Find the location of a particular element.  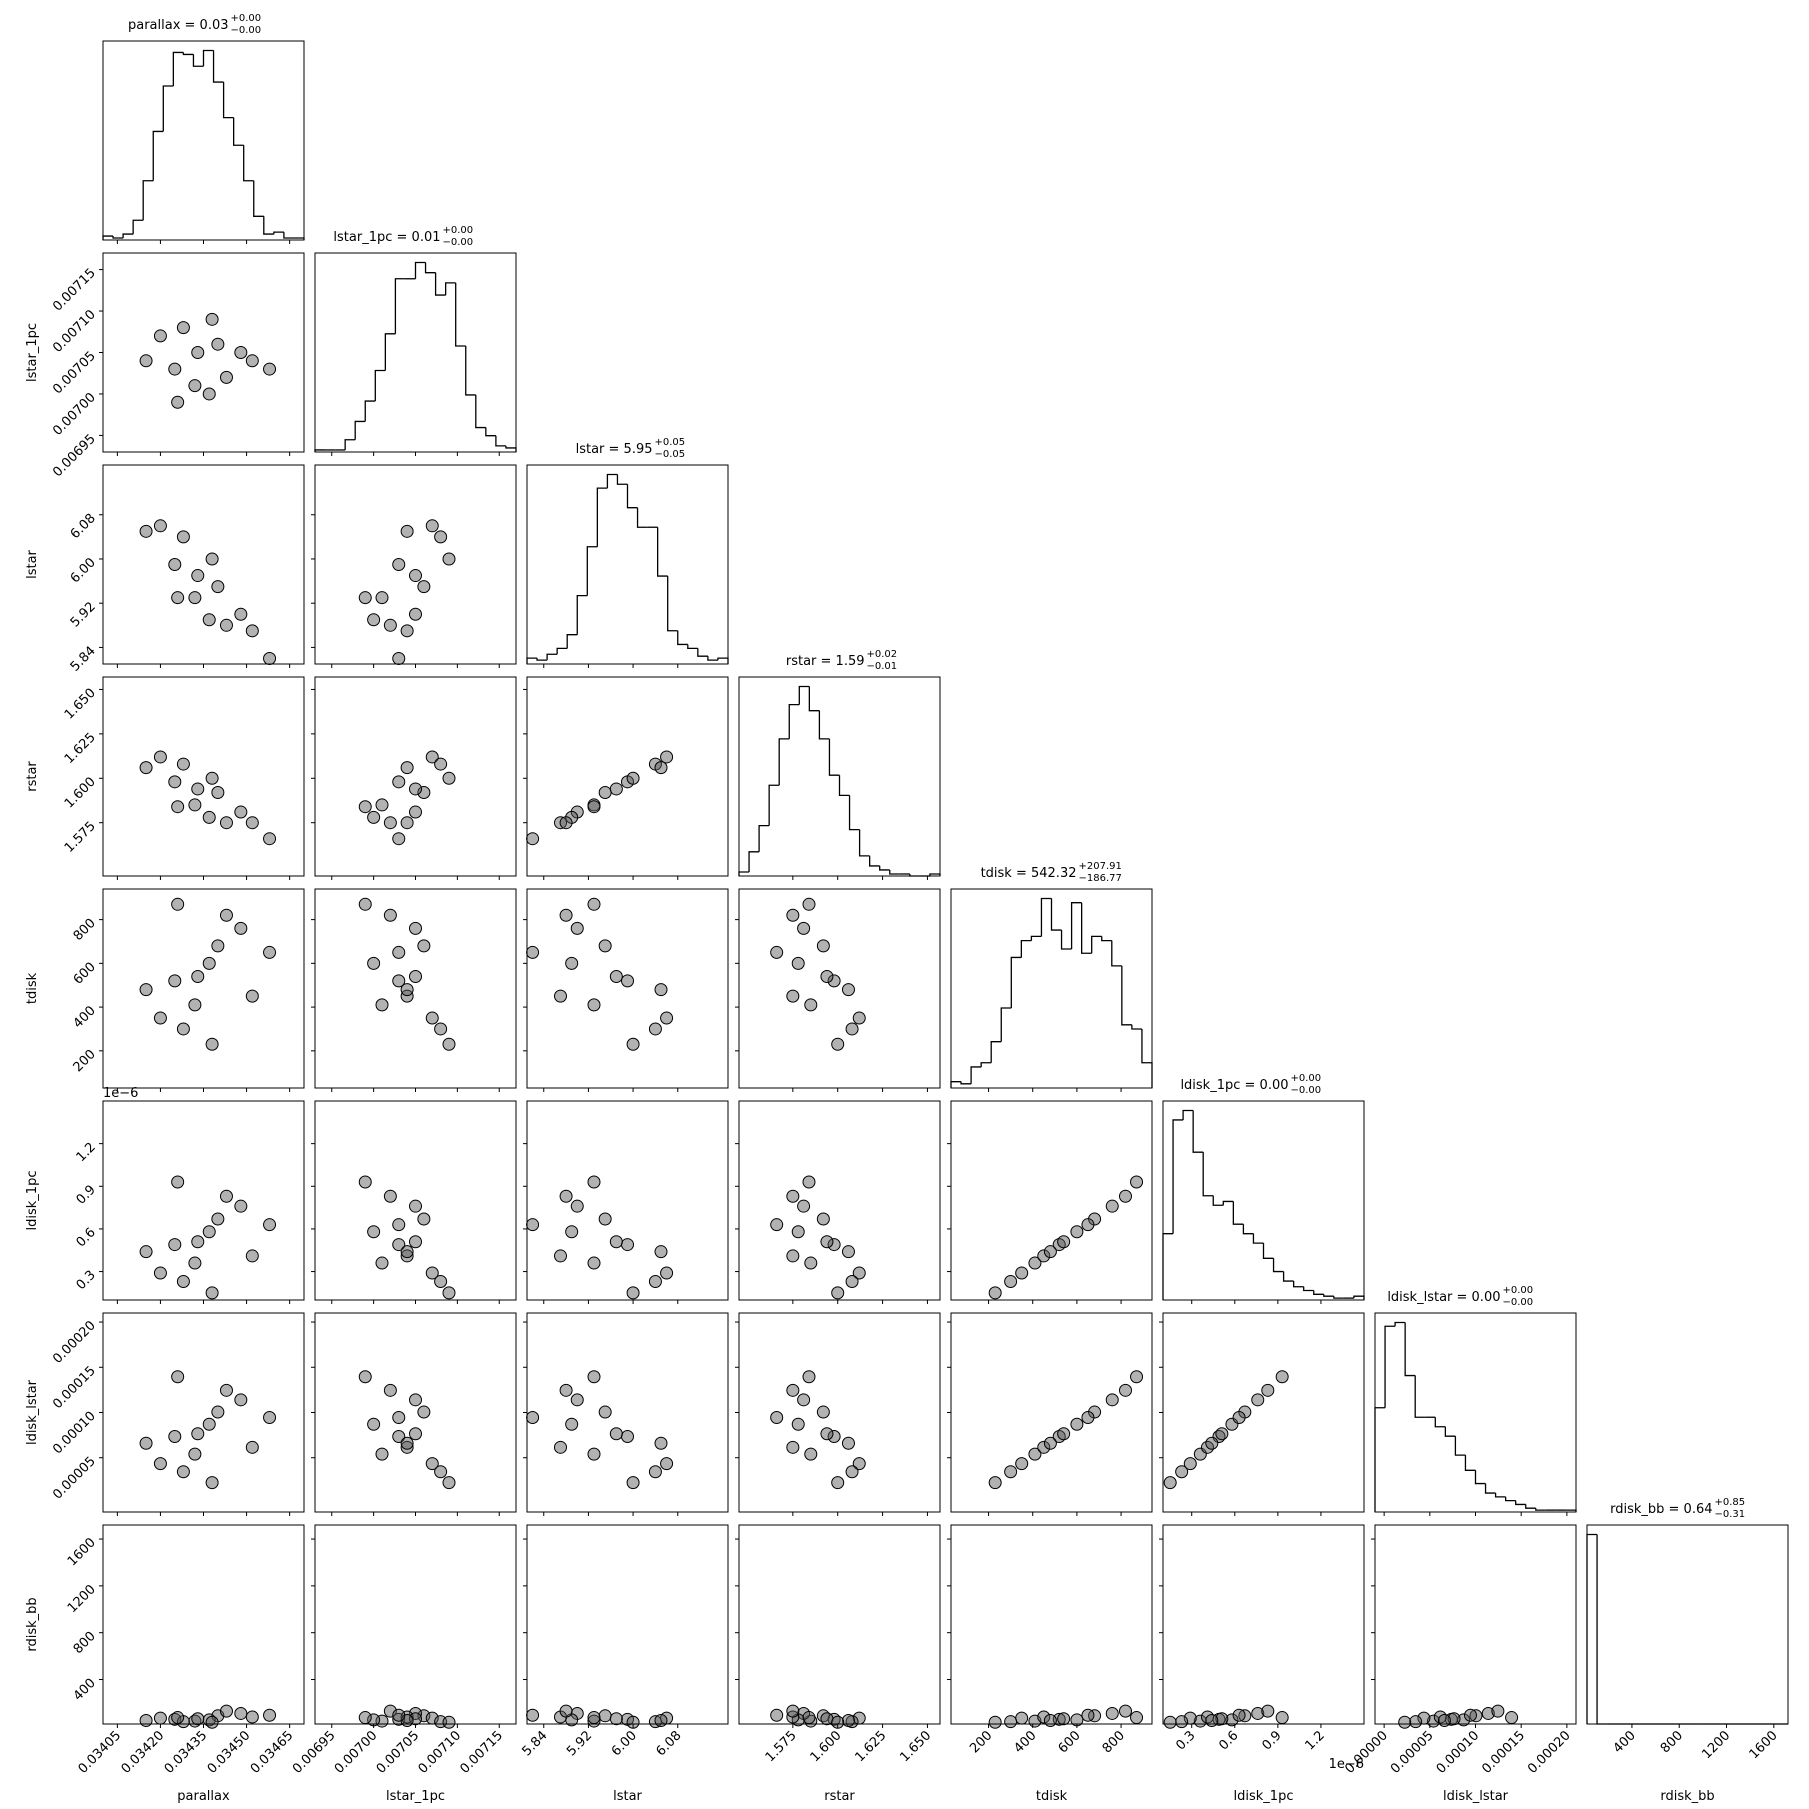

y-tick-label: 1.600 is located at coordinates (80, 792).